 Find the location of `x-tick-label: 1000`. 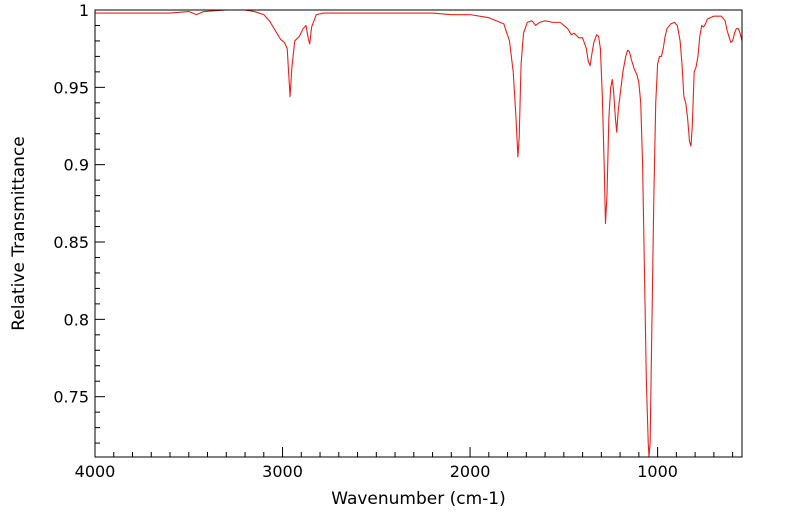

x-tick-label: 1000 is located at coordinates (657, 471).